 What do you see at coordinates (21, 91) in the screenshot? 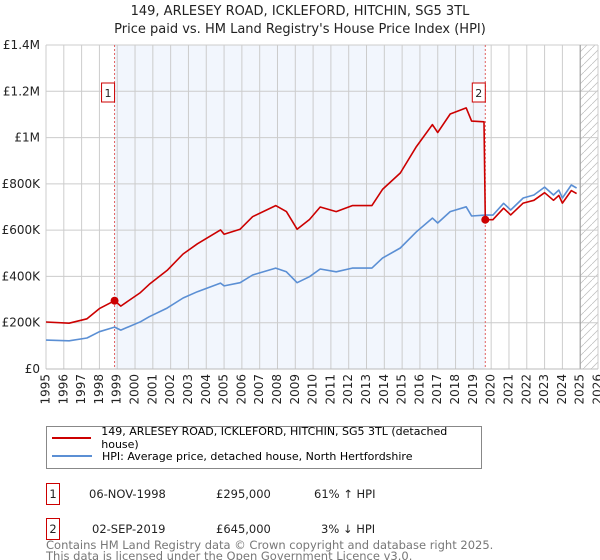
I see `y-tick-label: £1.2M` at bounding box center [21, 91].